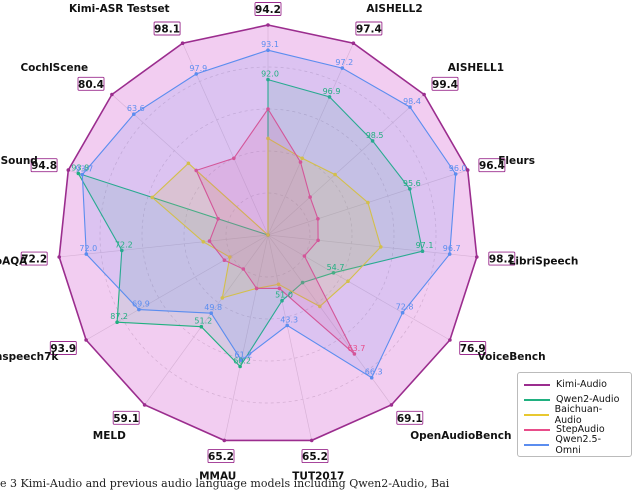  I want to click on axis-label: AISHELL1, so click(476, 68).